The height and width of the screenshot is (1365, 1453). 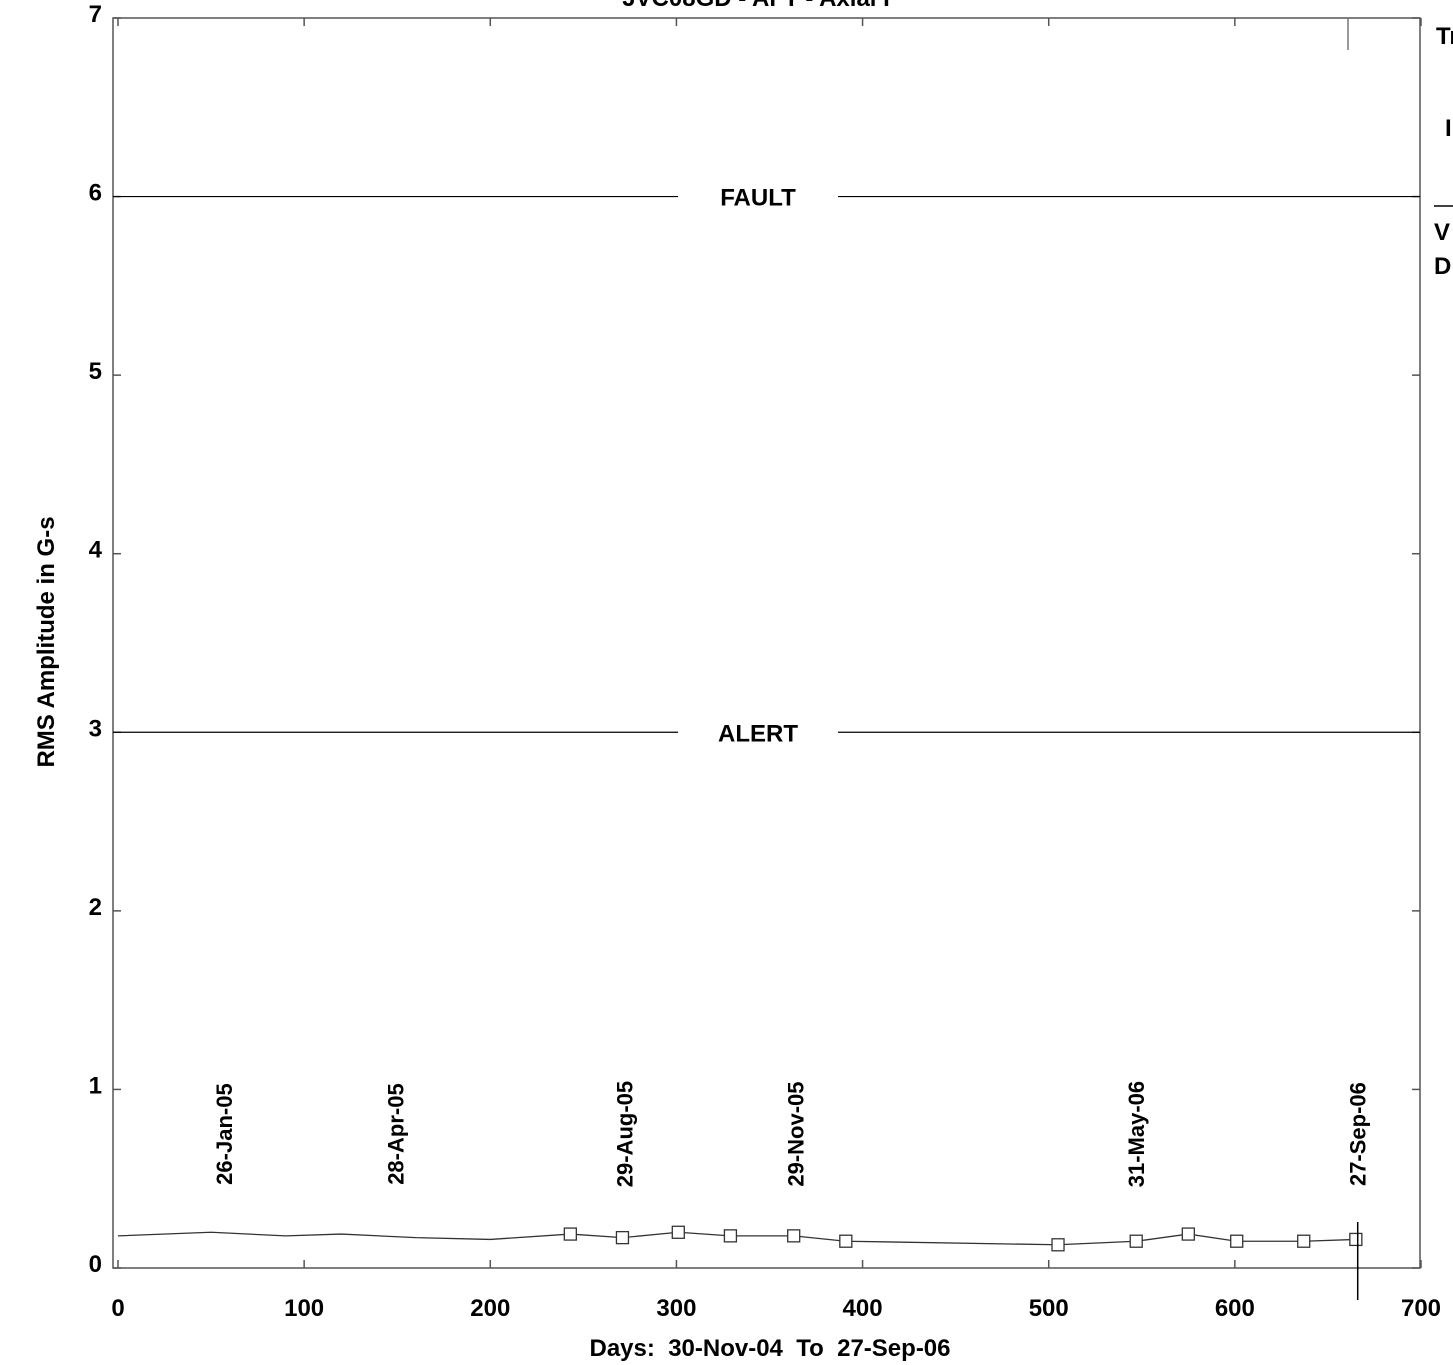 What do you see at coordinates (95, 1085) in the screenshot?
I see `y-tick-label: 1` at bounding box center [95, 1085].